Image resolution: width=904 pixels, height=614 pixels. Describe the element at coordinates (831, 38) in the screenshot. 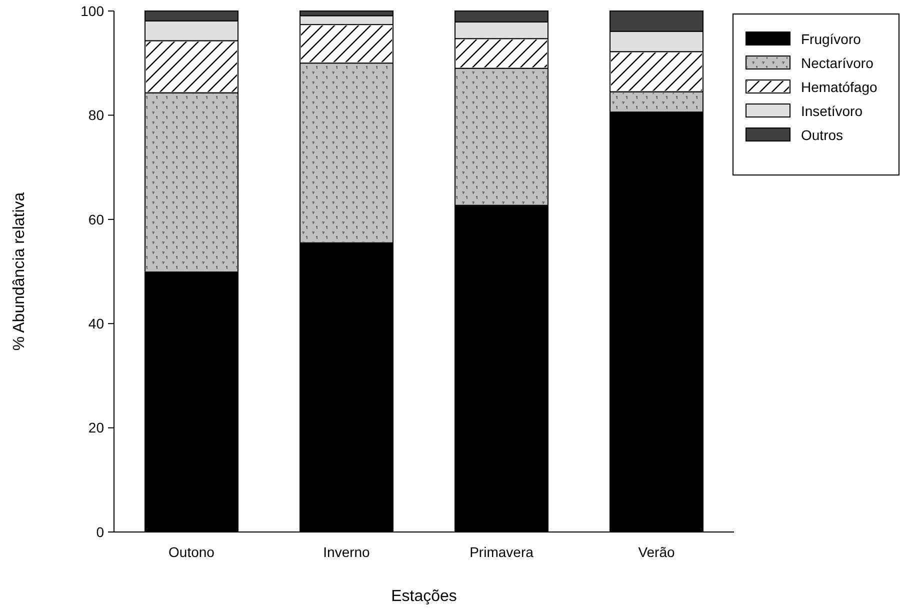

I see `legend-label: Frugívoro` at that location.